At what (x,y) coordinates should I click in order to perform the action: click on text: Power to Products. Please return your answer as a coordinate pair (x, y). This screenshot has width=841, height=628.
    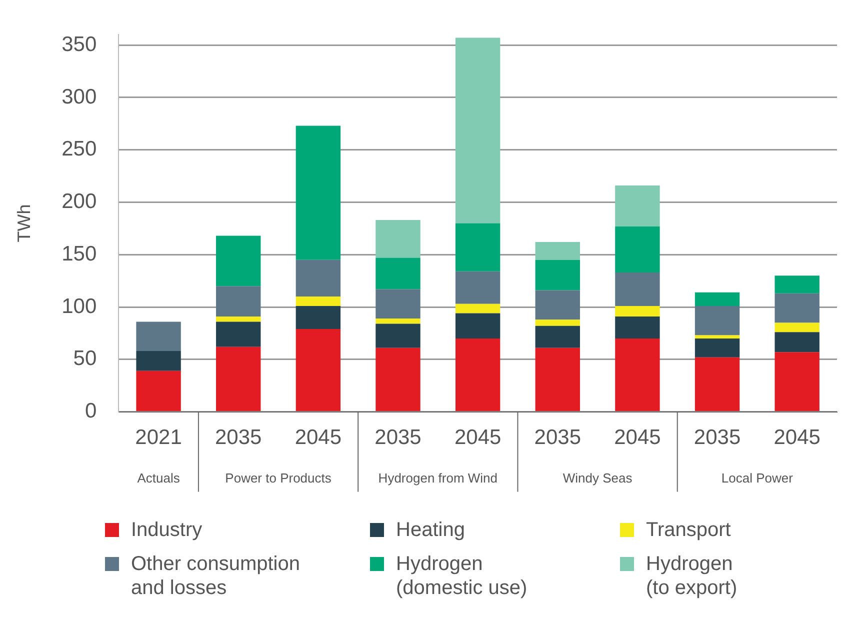
    Looking at the image, I should click on (278, 478).